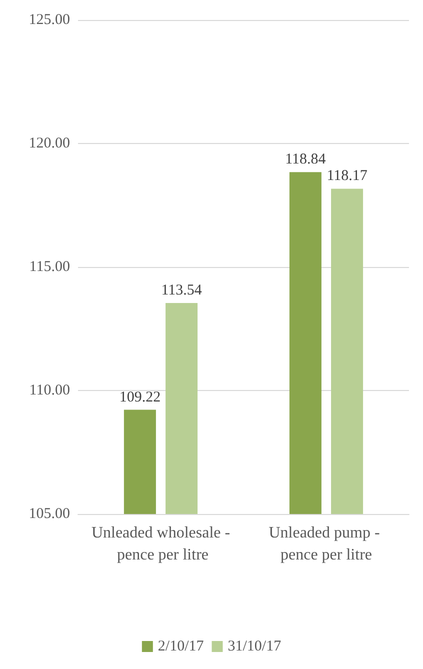 This screenshot has height=669, width=423. I want to click on data-label: 109.22, so click(140, 397).